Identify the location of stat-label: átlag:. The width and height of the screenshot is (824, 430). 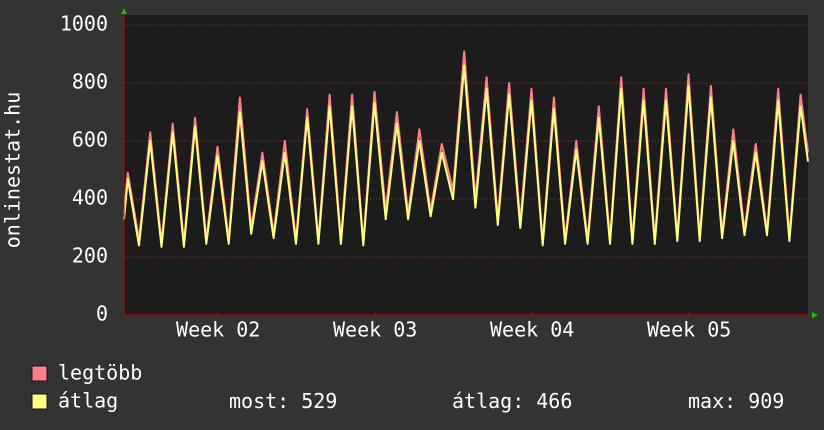
(488, 401).